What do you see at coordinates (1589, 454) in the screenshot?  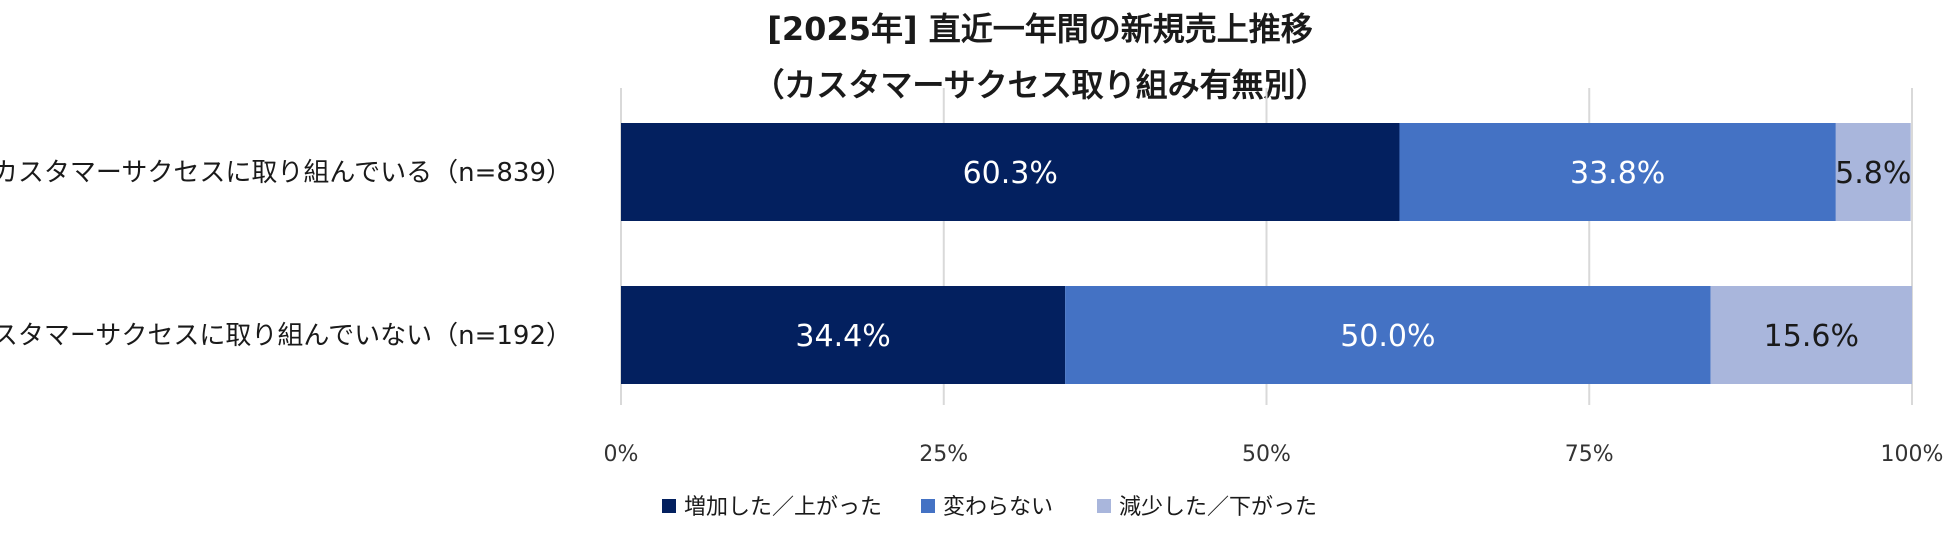 I see `x-tick-label: 75%` at bounding box center [1589, 454].